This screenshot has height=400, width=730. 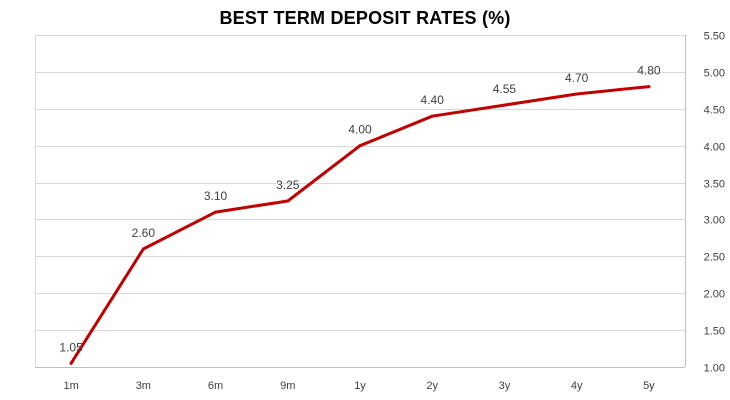 What do you see at coordinates (714, 185) in the screenshot?
I see `y-tick-label: 3.50` at bounding box center [714, 185].